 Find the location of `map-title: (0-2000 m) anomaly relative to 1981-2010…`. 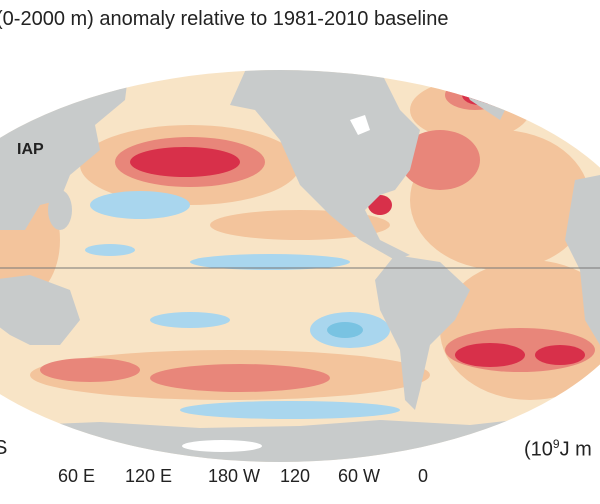

map-title: (0-2000 m) anomaly relative to 1981-2010… is located at coordinates (224, 19).